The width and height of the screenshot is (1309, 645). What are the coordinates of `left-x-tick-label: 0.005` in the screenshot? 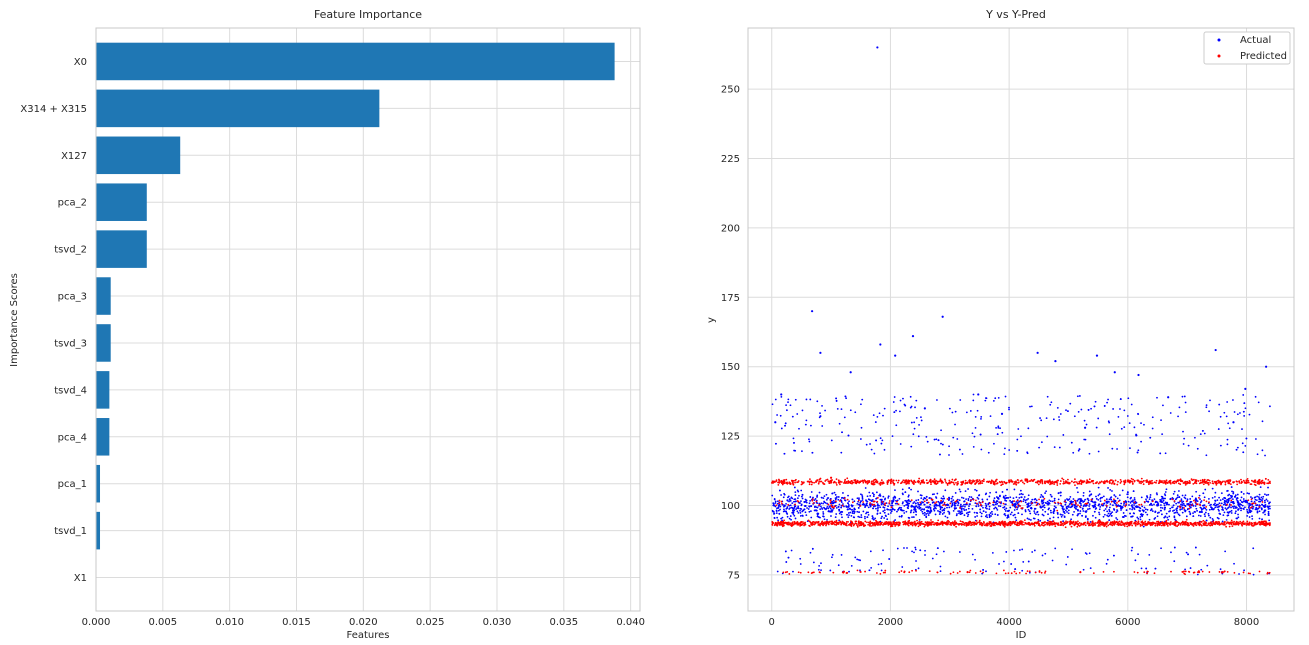 It's located at (163, 622).